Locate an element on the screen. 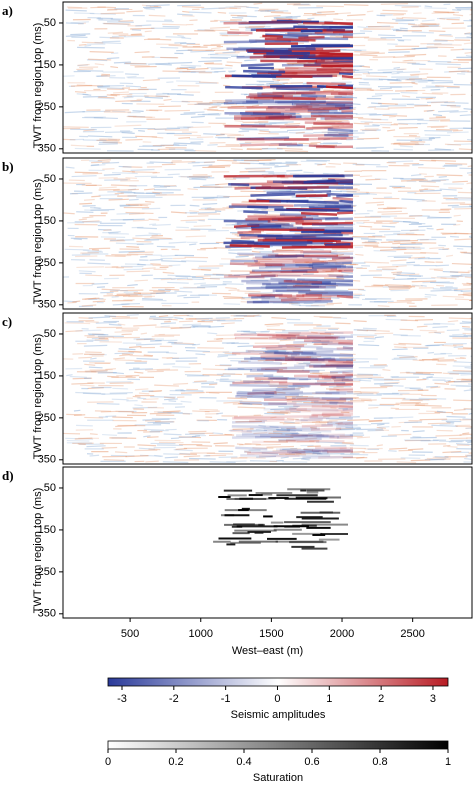 This screenshot has height=792, width=474. x-tick-label: 3 is located at coordinates (433, 699).